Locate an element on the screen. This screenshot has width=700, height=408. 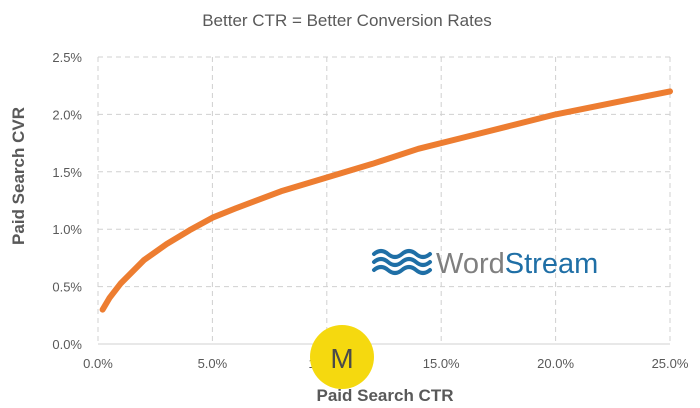
watermark-letter: M is located at coordinates (341, 358).